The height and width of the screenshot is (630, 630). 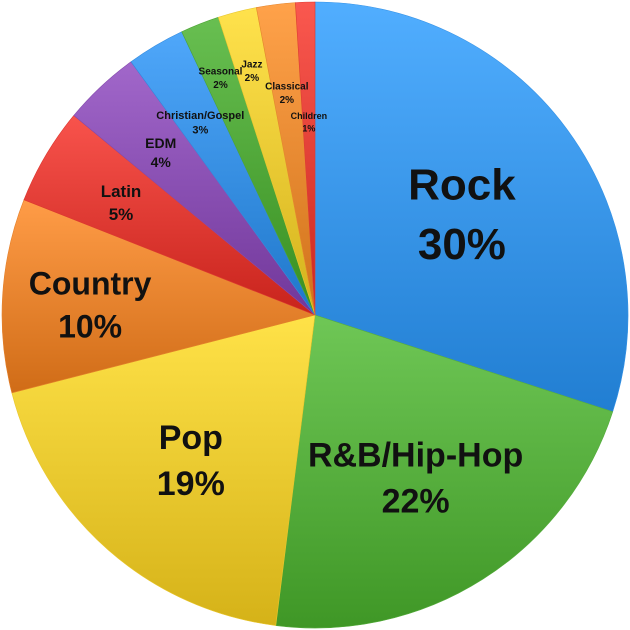 What do you see at coordinates (462, 184) in the screenshot?
I see `slice-label-rock: Rock` at bounding box center [462, 184].